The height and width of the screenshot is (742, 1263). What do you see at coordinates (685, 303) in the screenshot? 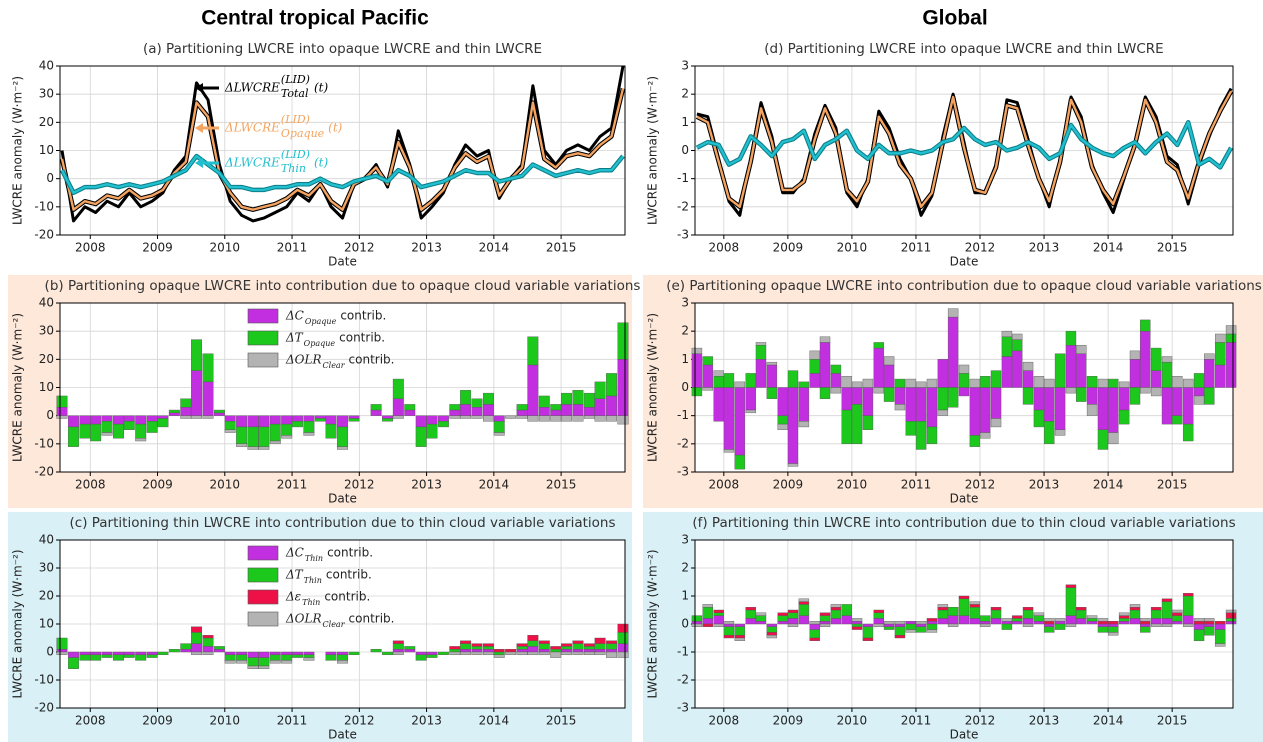
I see `y-tick-label: 3` at bounding box center [685, 303].